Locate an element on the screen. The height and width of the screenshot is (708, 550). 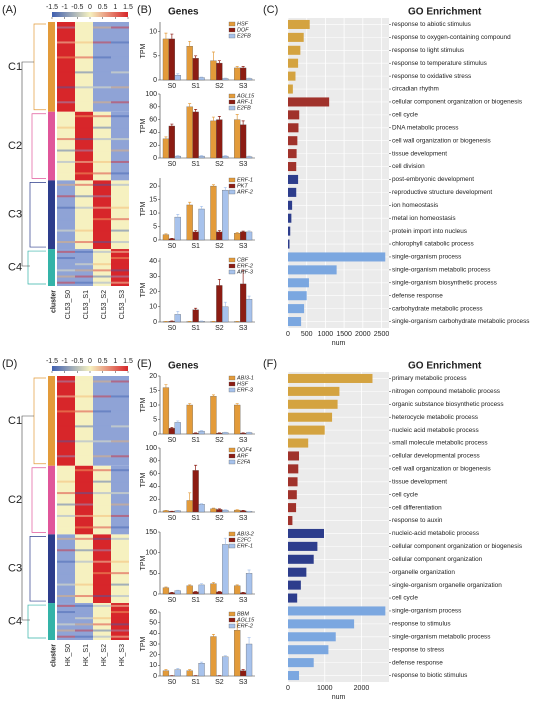
legend-label: E2FA is located at coordinates (244, 462).